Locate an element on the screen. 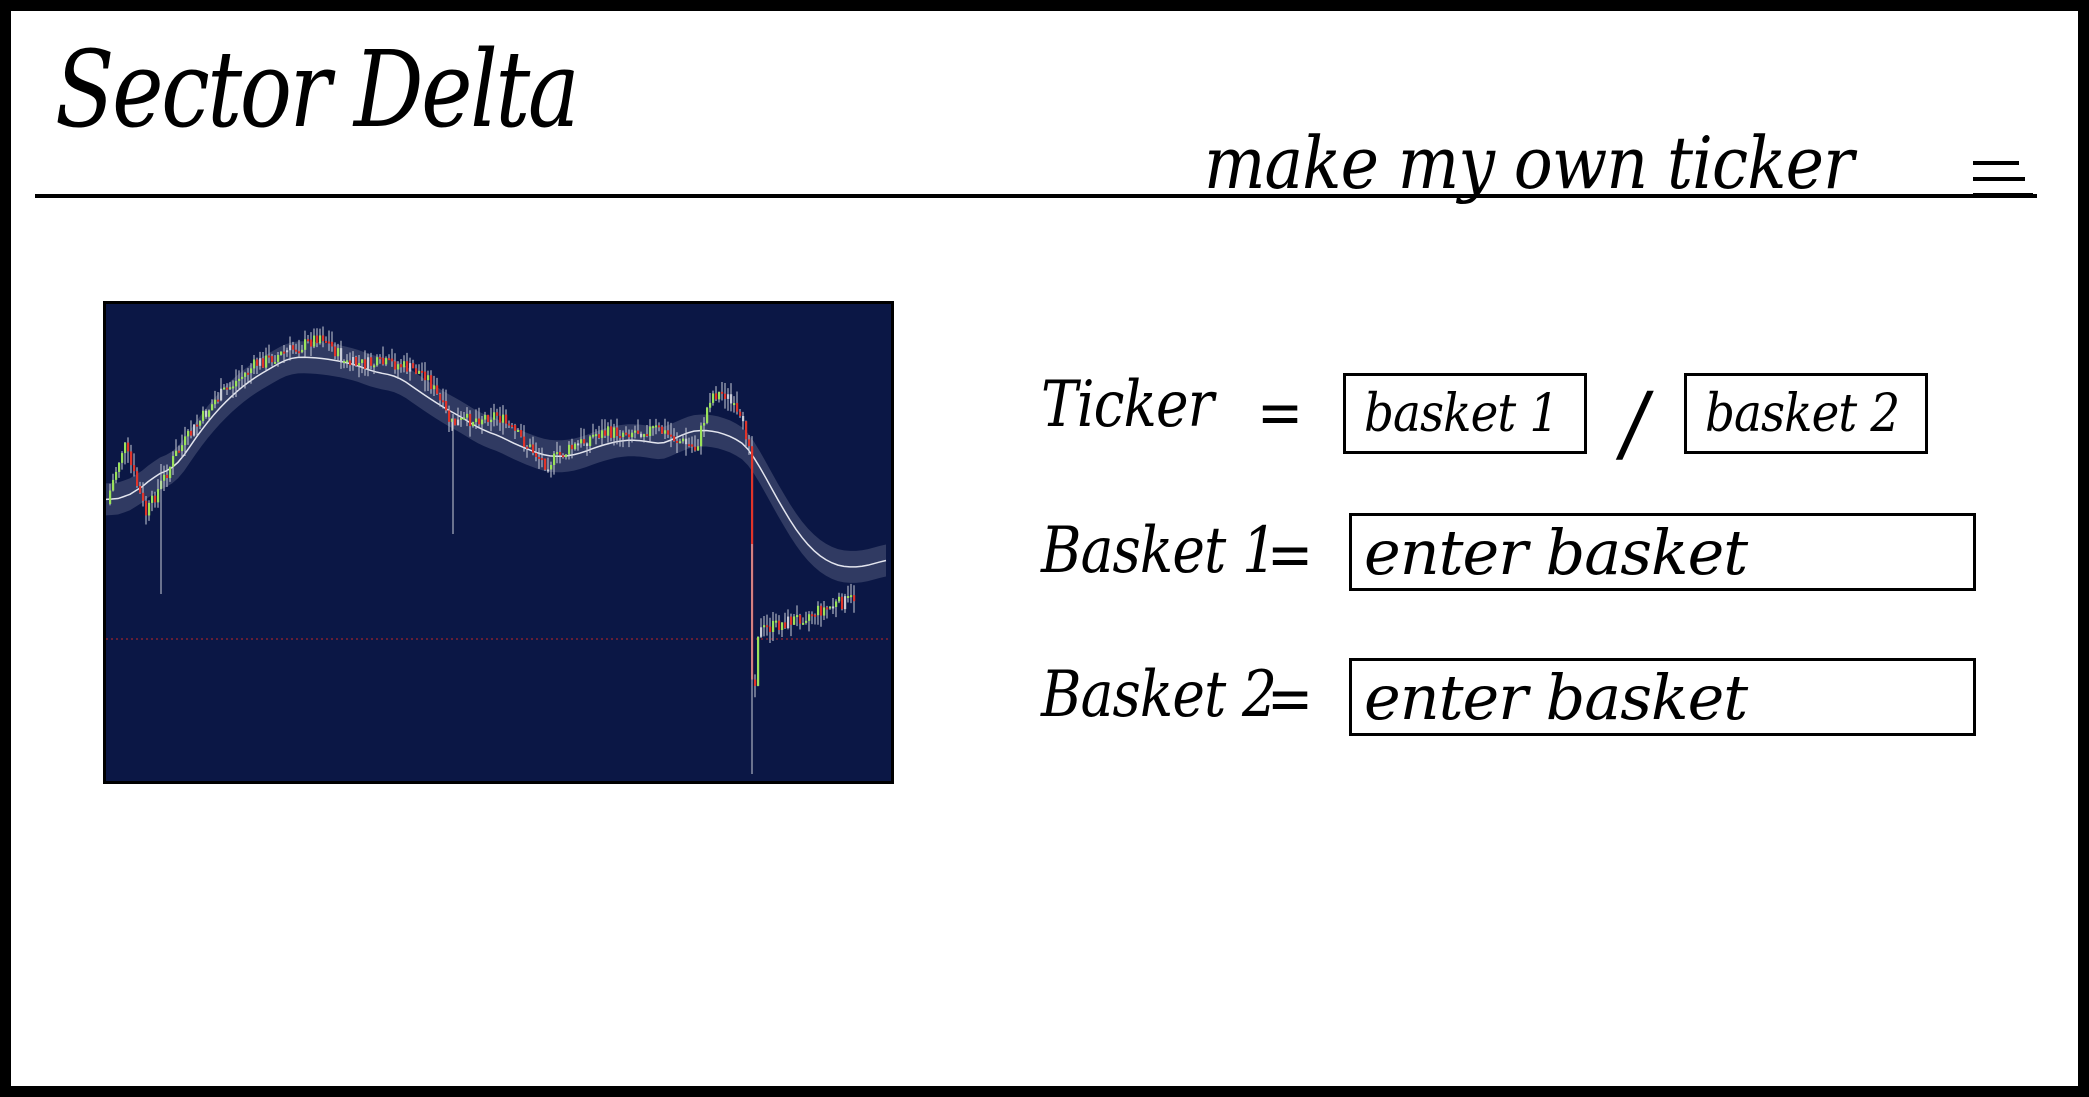 This screenshot has width=2089, height=1097. basket-2-input is located at coordinates (1662, 697).